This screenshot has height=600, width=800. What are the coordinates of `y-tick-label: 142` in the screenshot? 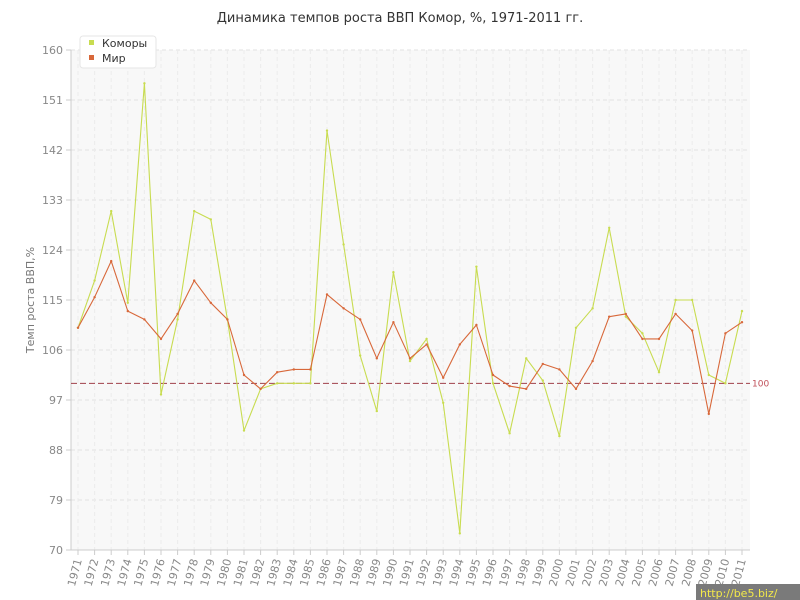 It's located at (52, 150).